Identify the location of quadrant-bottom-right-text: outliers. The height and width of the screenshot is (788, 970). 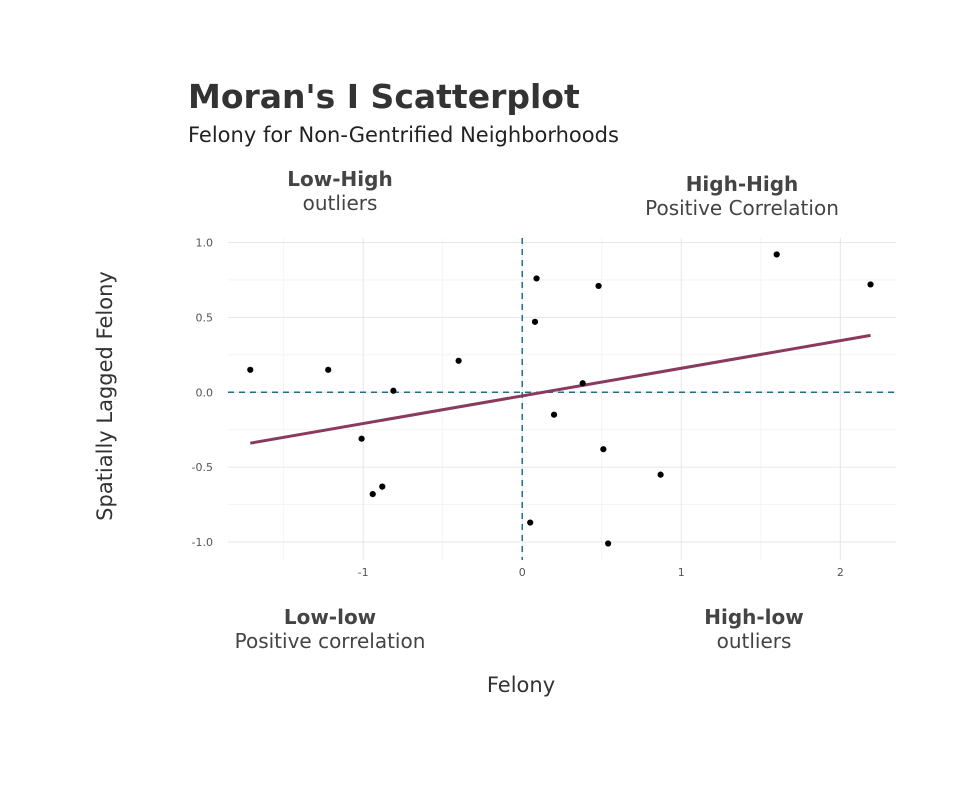
(754, 641).